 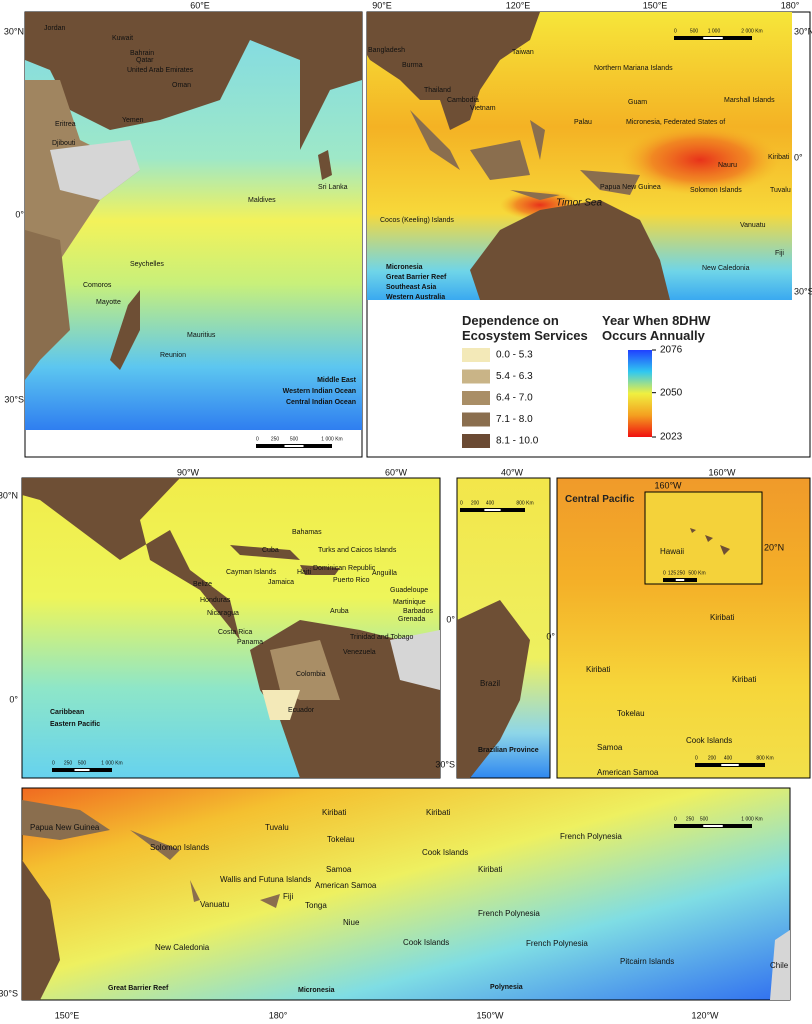 I want to click on scale-label: 400, so click(x=490, y=503).